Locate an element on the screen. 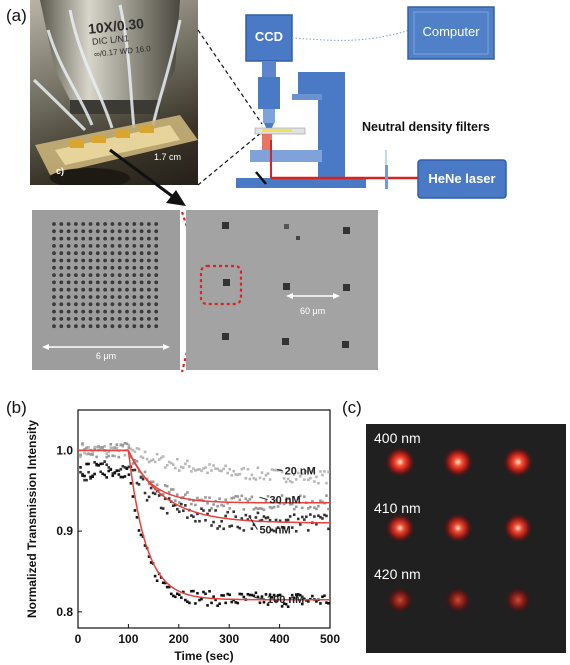 Image resolution: width=570 pixels, height=665 pixels. dimension-label: 1.7 cm is located at coordinates (168, 157).